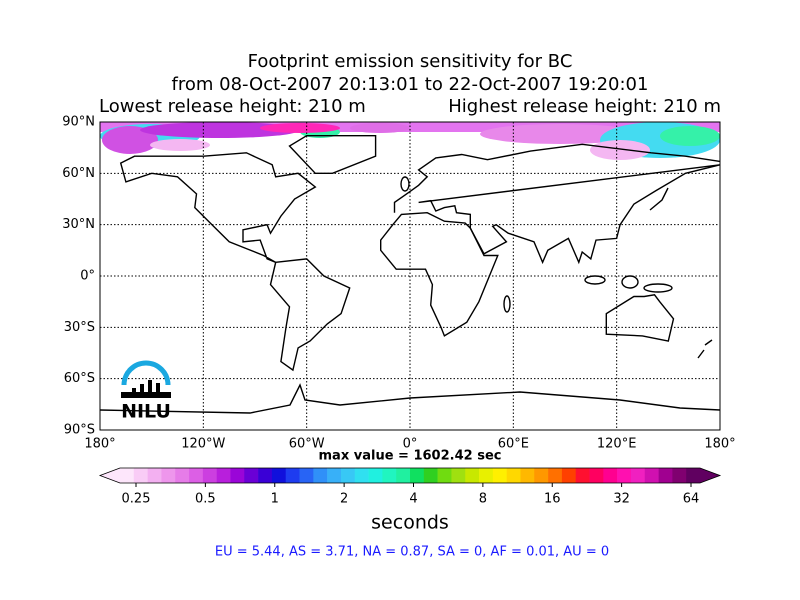 The image size is (800, 600). What do you see at coordinates (146, 412) in the screenshot?
I see `logo-text: NILU` at bounding box center [146, 412].